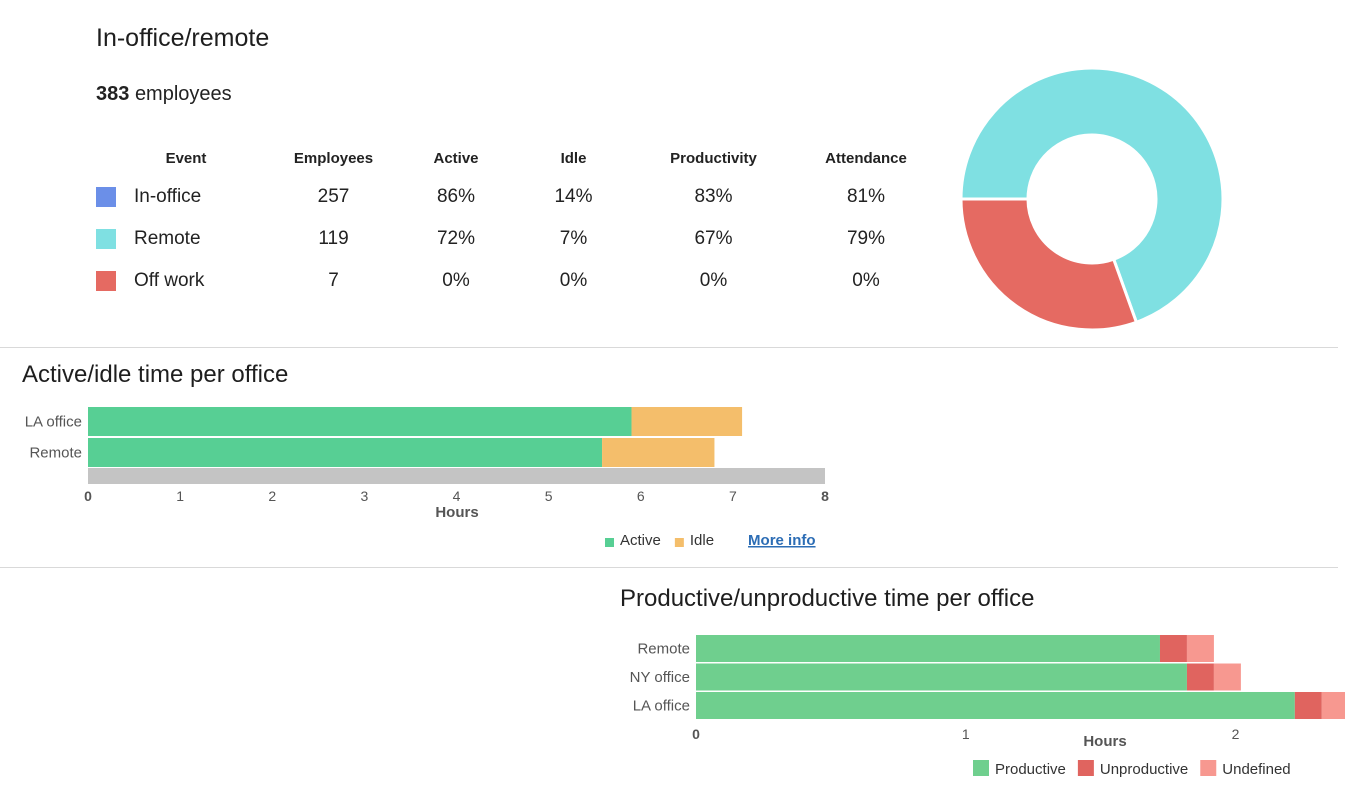 The image size is (1350, 801). Describe the element at coordinates (1333, 705) in the screenshot. I see `bar-undefined-la-office` at that location.